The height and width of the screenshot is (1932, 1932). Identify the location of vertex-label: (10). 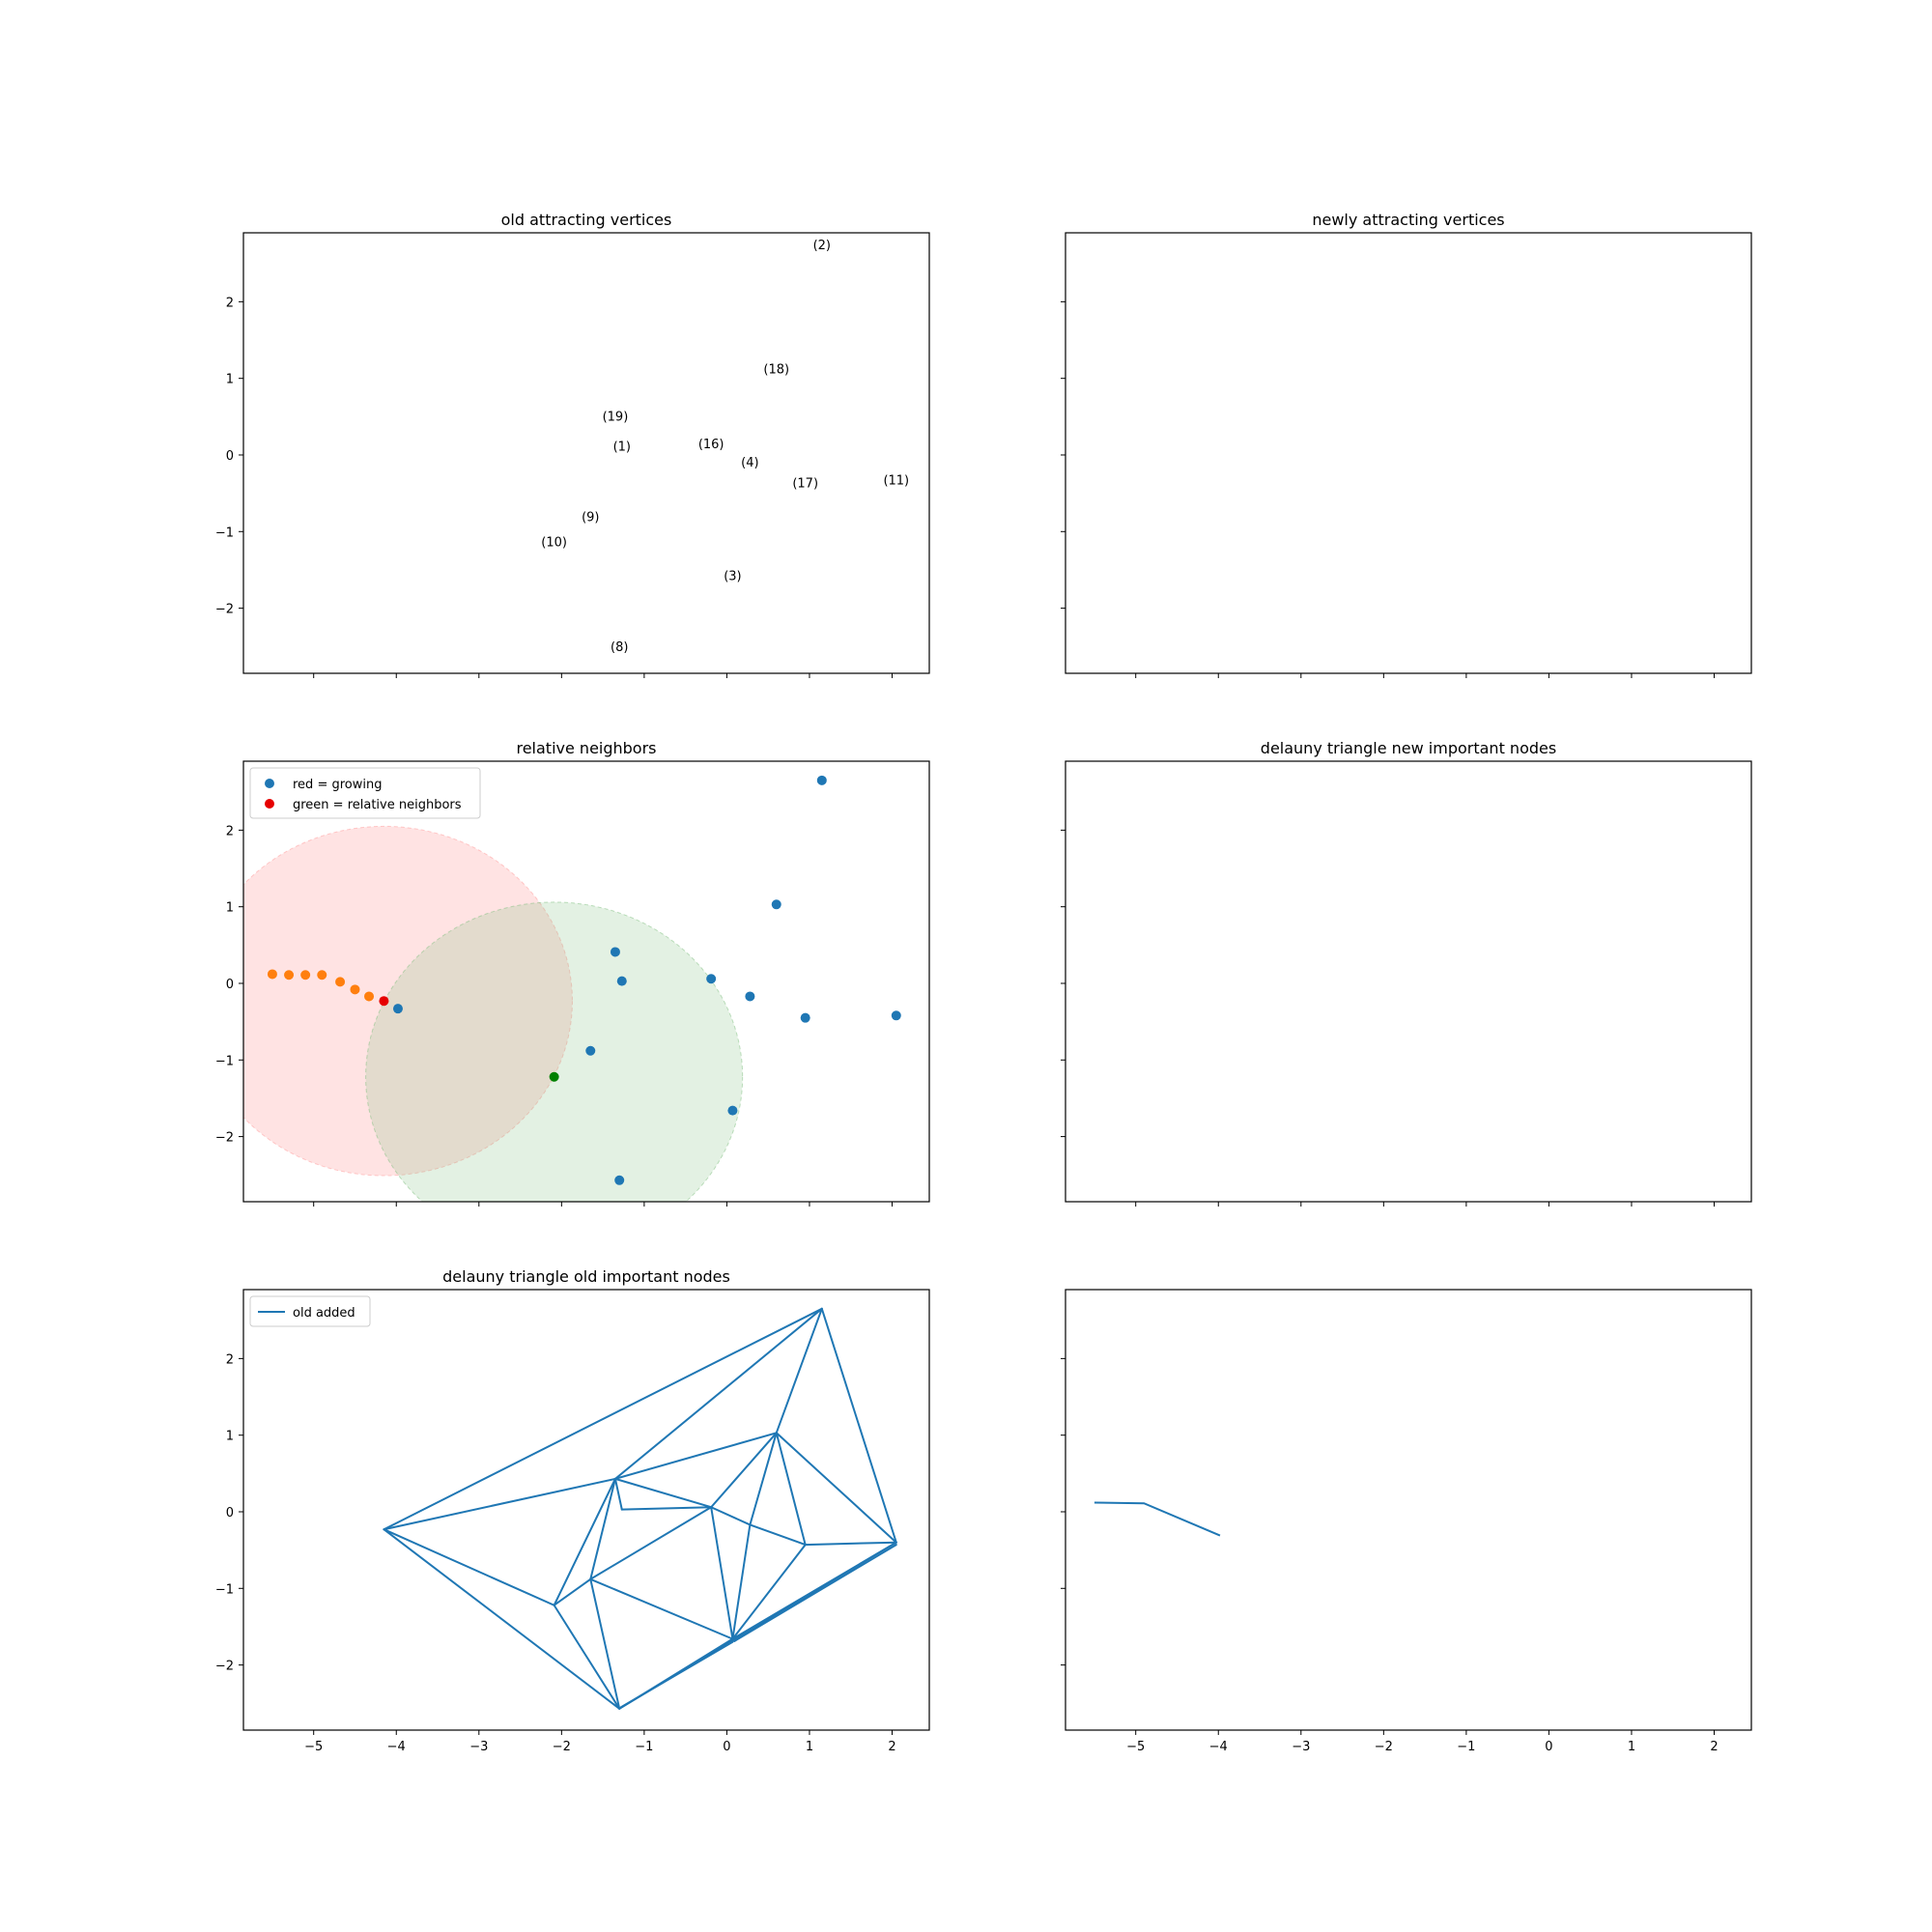
(554, 543).